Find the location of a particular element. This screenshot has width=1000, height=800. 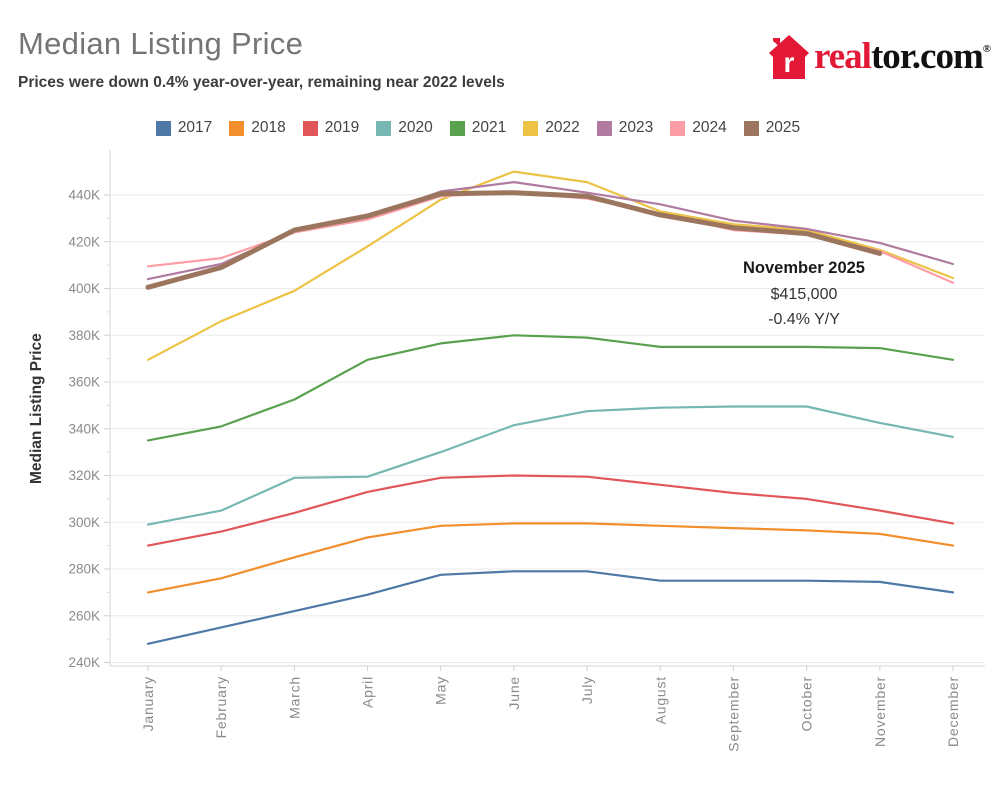

legend-swatch-2020 is located at coordinates (384, 128).